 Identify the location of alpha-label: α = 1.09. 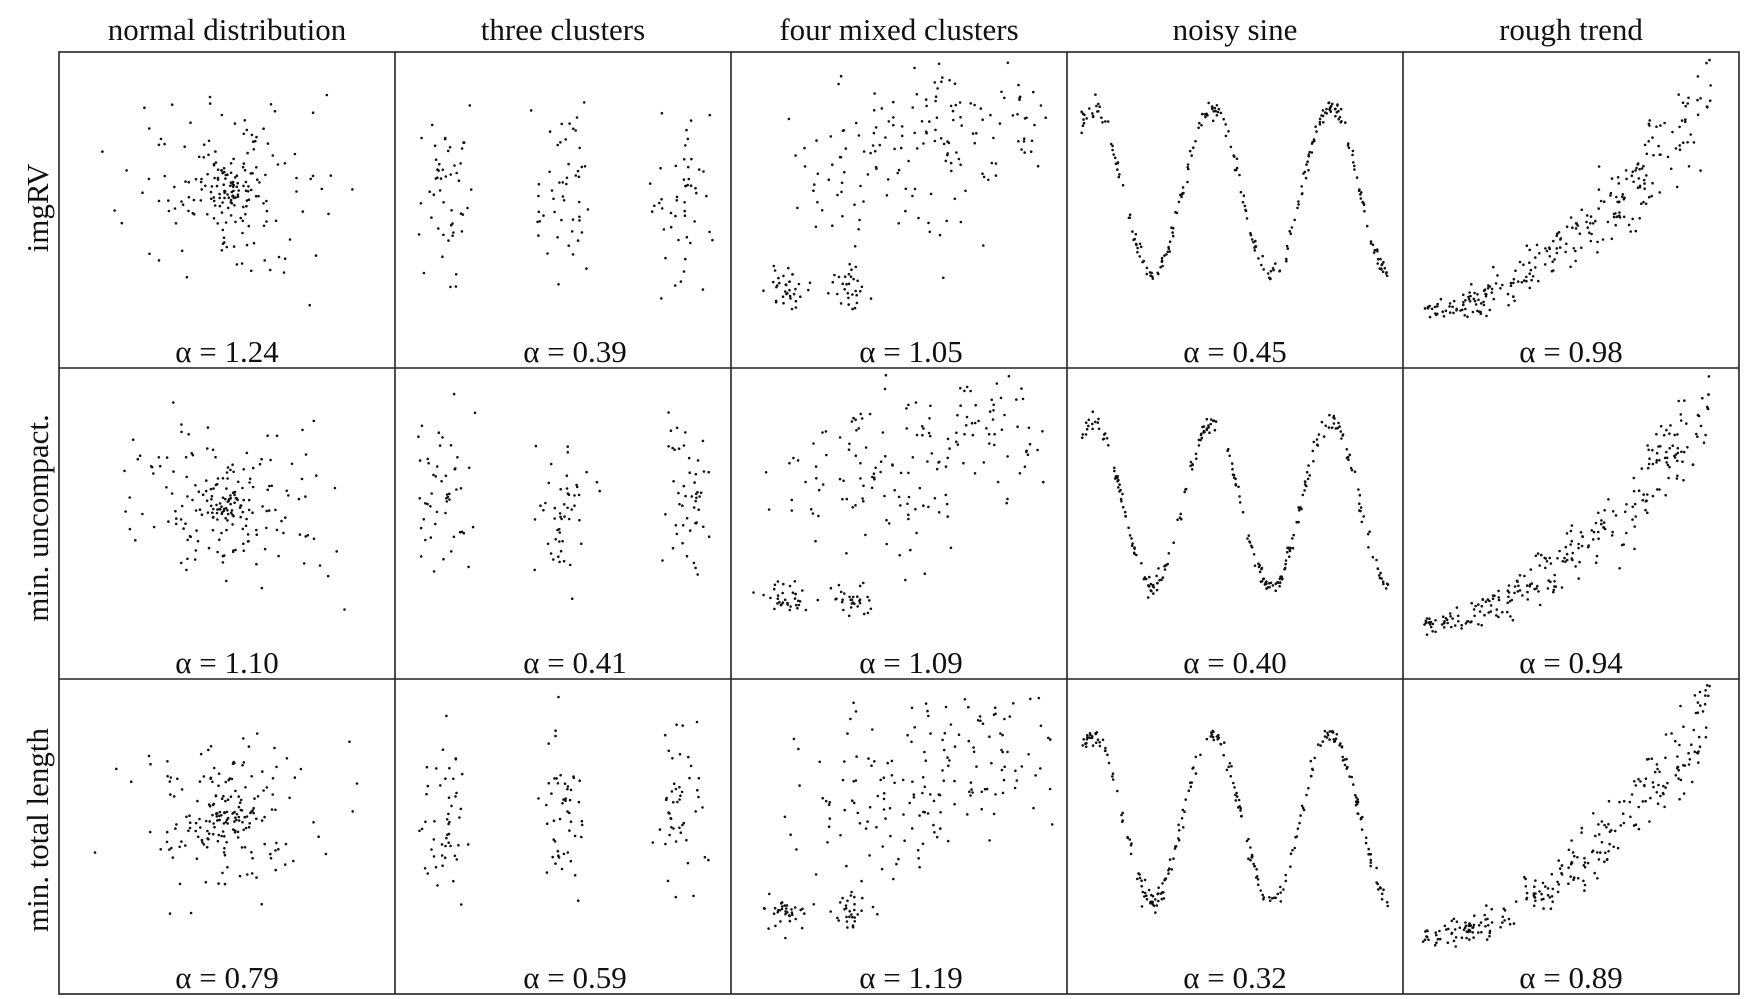
(910, 662).